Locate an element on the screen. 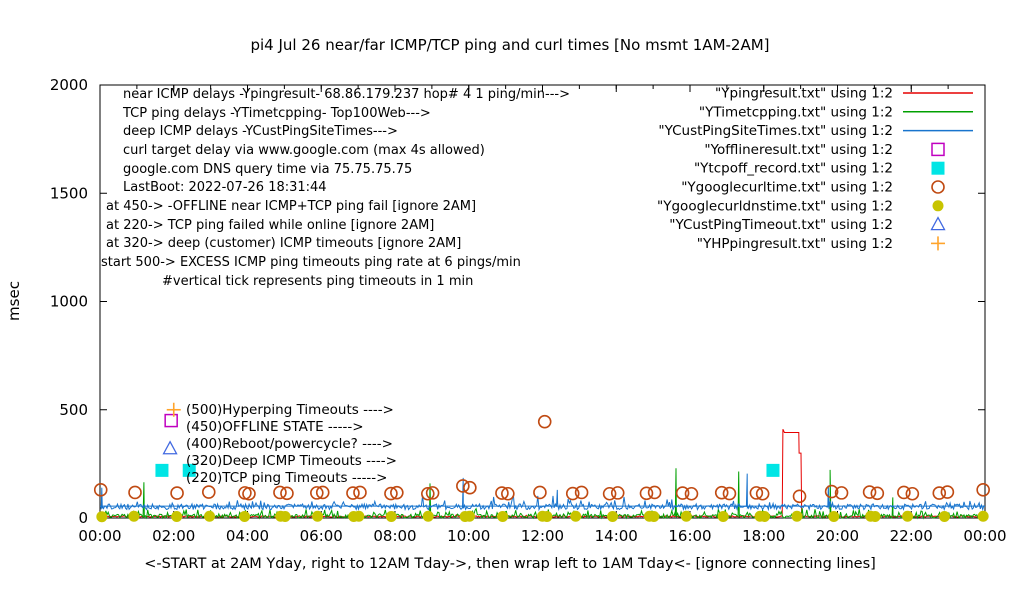  level-label: (400)Reboot/powercycle? ----> is located at coordinates (289, 444).